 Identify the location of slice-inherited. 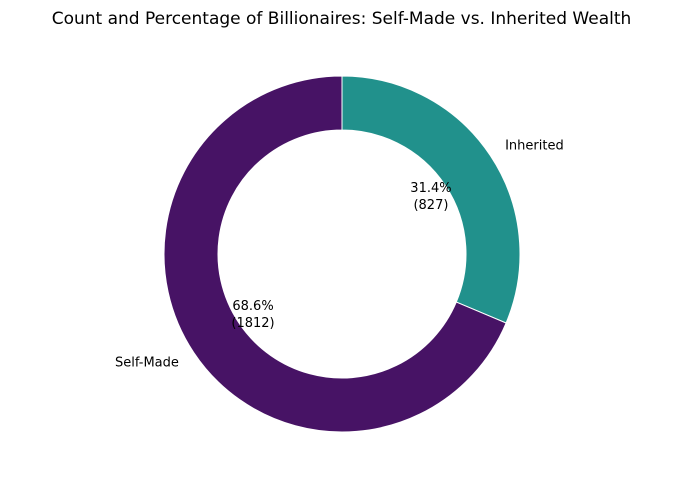
(431, 199).